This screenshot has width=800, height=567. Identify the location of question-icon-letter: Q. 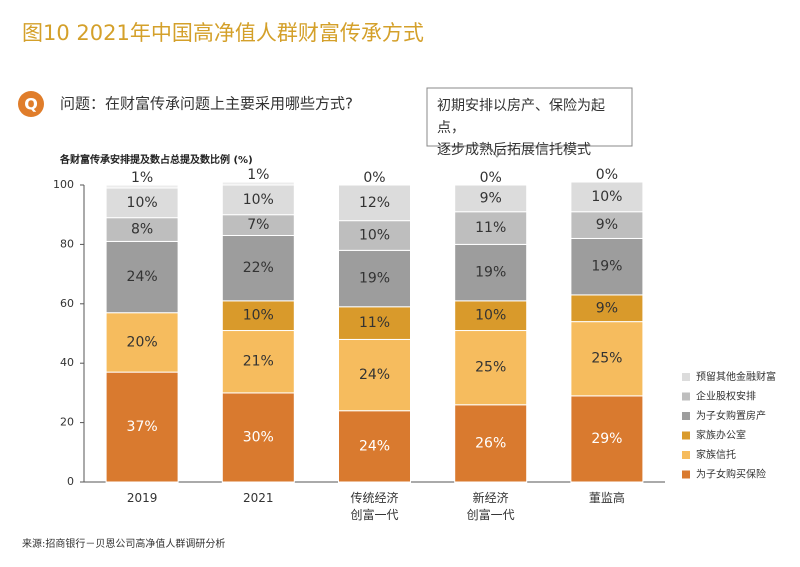
(31, 104).